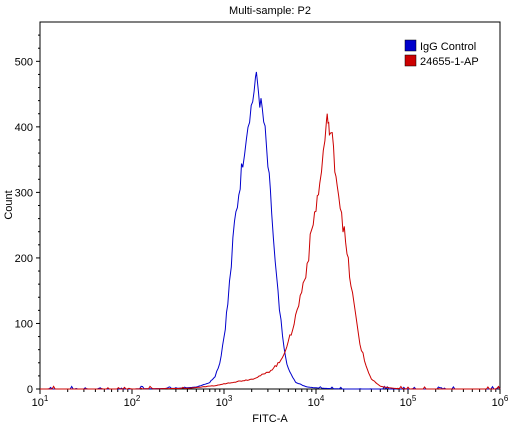 This screenshot has height=427, width=516. Describe the element at coordinates (449, 62) in the screenshot. I see `legend-label-1: 24655-1-AP` at that location.